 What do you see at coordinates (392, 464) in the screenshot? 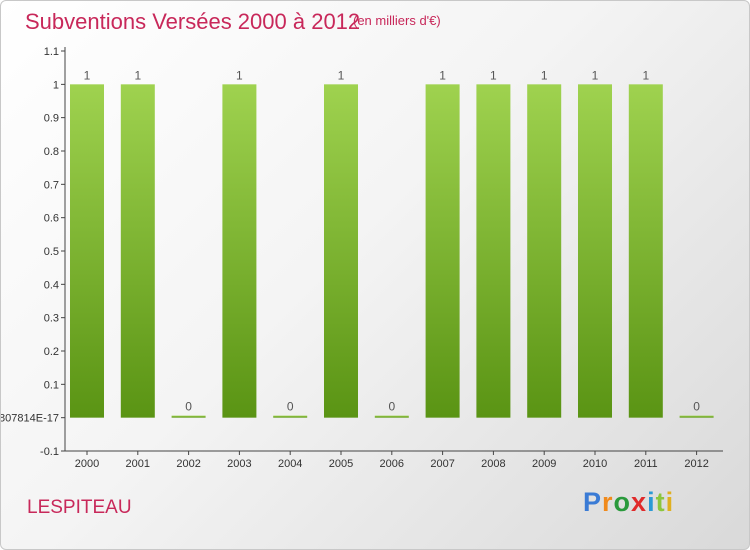
I see `x-tick-label: 2006` at bounding box center [392, 464].